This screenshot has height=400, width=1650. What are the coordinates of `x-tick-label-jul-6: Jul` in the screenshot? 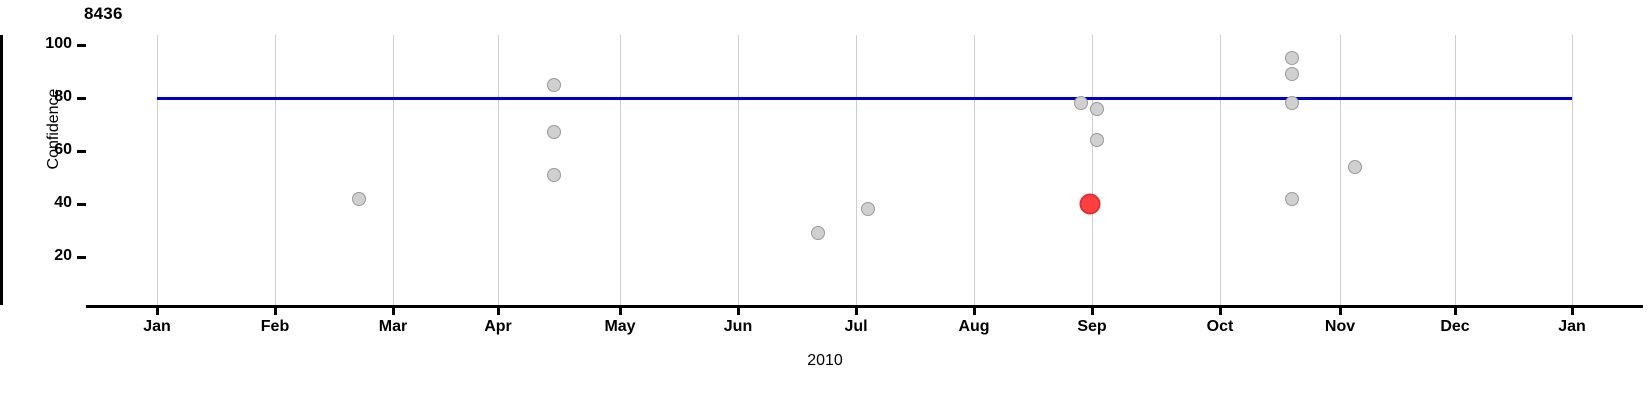 It's located at (856, 326).